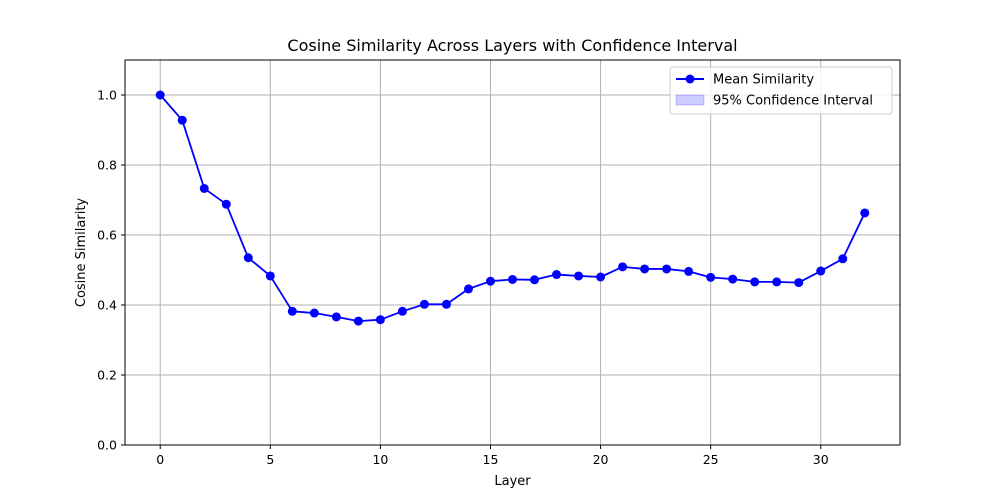 The width and height of the screenshot is (1000, 500). What do you see at coordinates (601, 459) in the screenshot?
I see `x-tick-label: 20` at bounding box center [601, 459].